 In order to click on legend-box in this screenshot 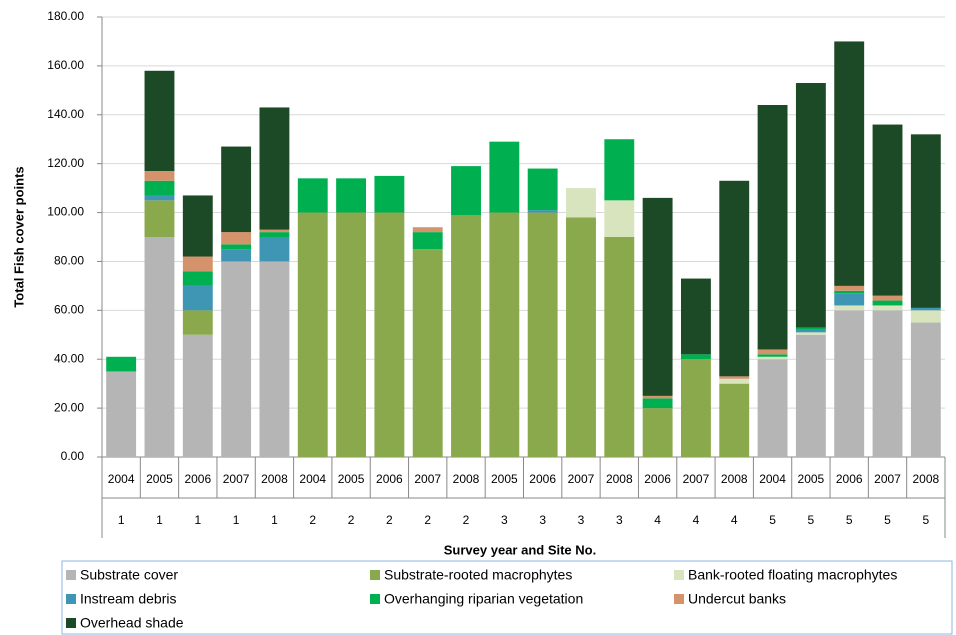, I will do `click(507, 597)`.